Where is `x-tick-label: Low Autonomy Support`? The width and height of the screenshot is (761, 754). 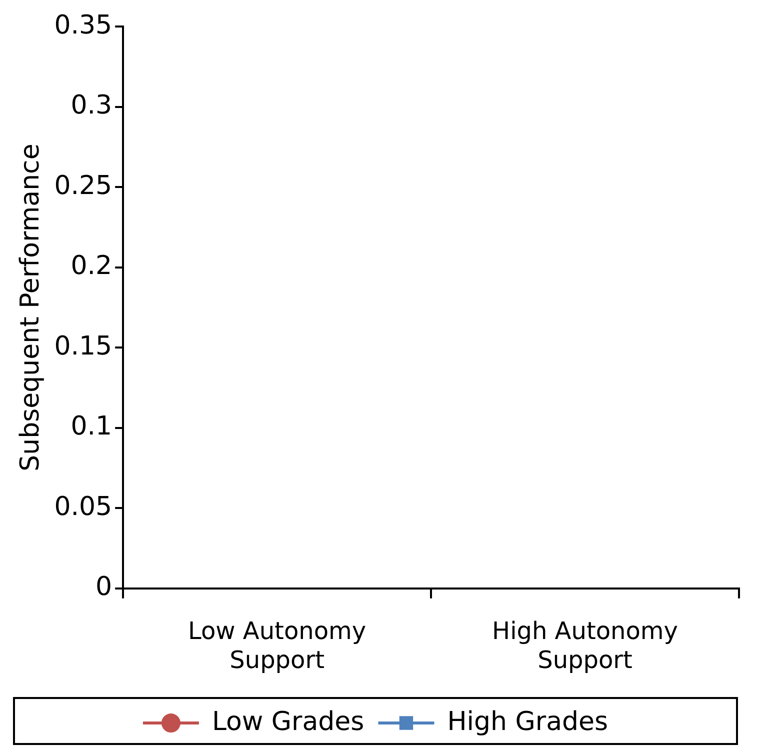 x-tick-label: Low Autonomy Support is located at coordinates (277, 645).